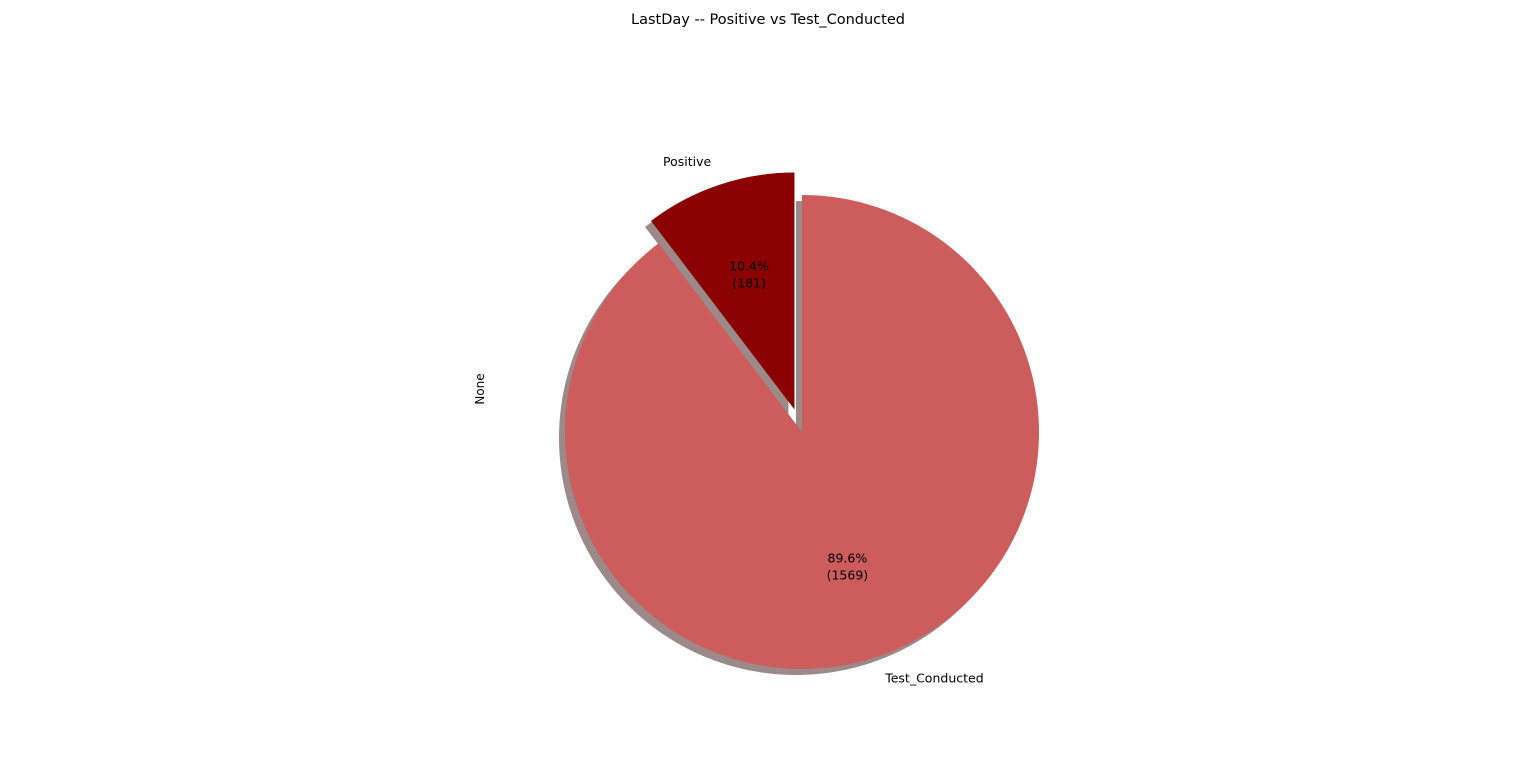 This screenshot has width=1536, height=767. I want to click on slice-percent-label: 89.6%, so click(848, 557).